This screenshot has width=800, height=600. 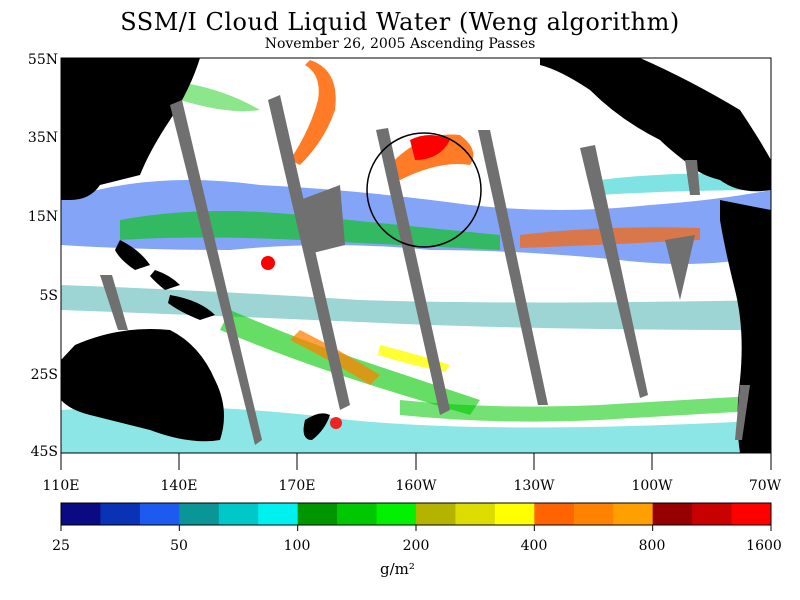 I want to click on colorbar-unit: g/m², so click(x=397, y=569).